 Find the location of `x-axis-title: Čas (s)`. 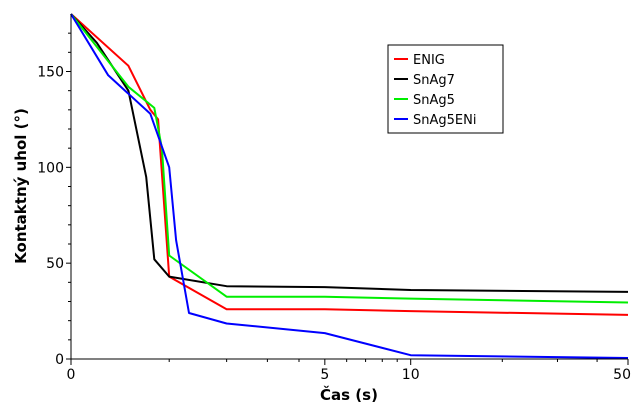

x-axis-title: Čas (s) is located at coordinates (349, 394).